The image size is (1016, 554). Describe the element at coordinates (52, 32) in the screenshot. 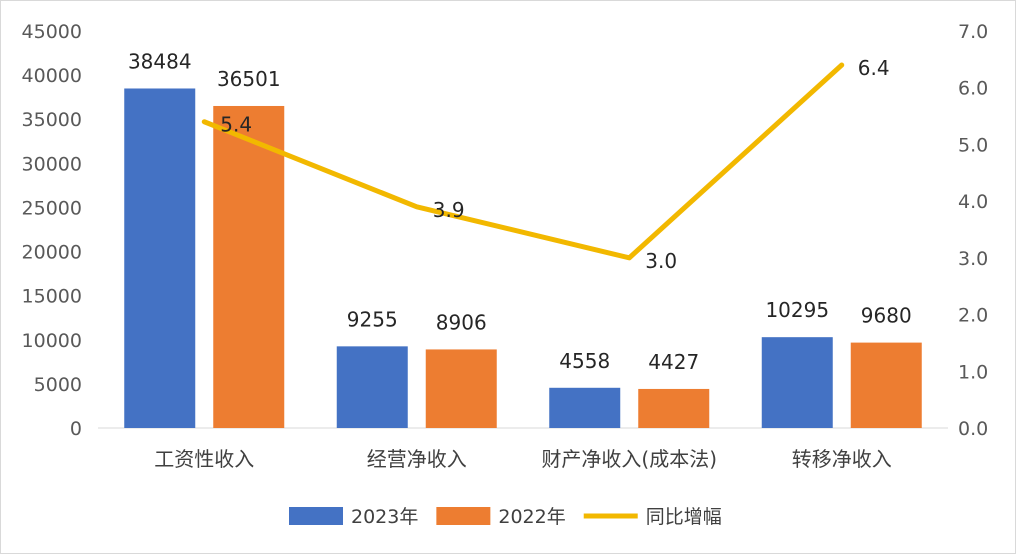

I see `y-left-tick-label: 45000` at that location.